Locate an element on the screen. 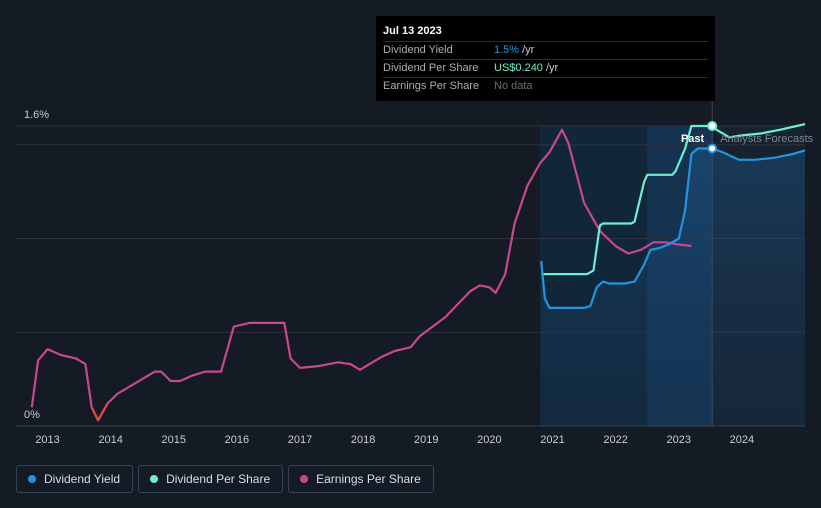 The width and height of the screenshot is (821, 508). x-tick-label: 2024 is located at coordinates (742, 440).